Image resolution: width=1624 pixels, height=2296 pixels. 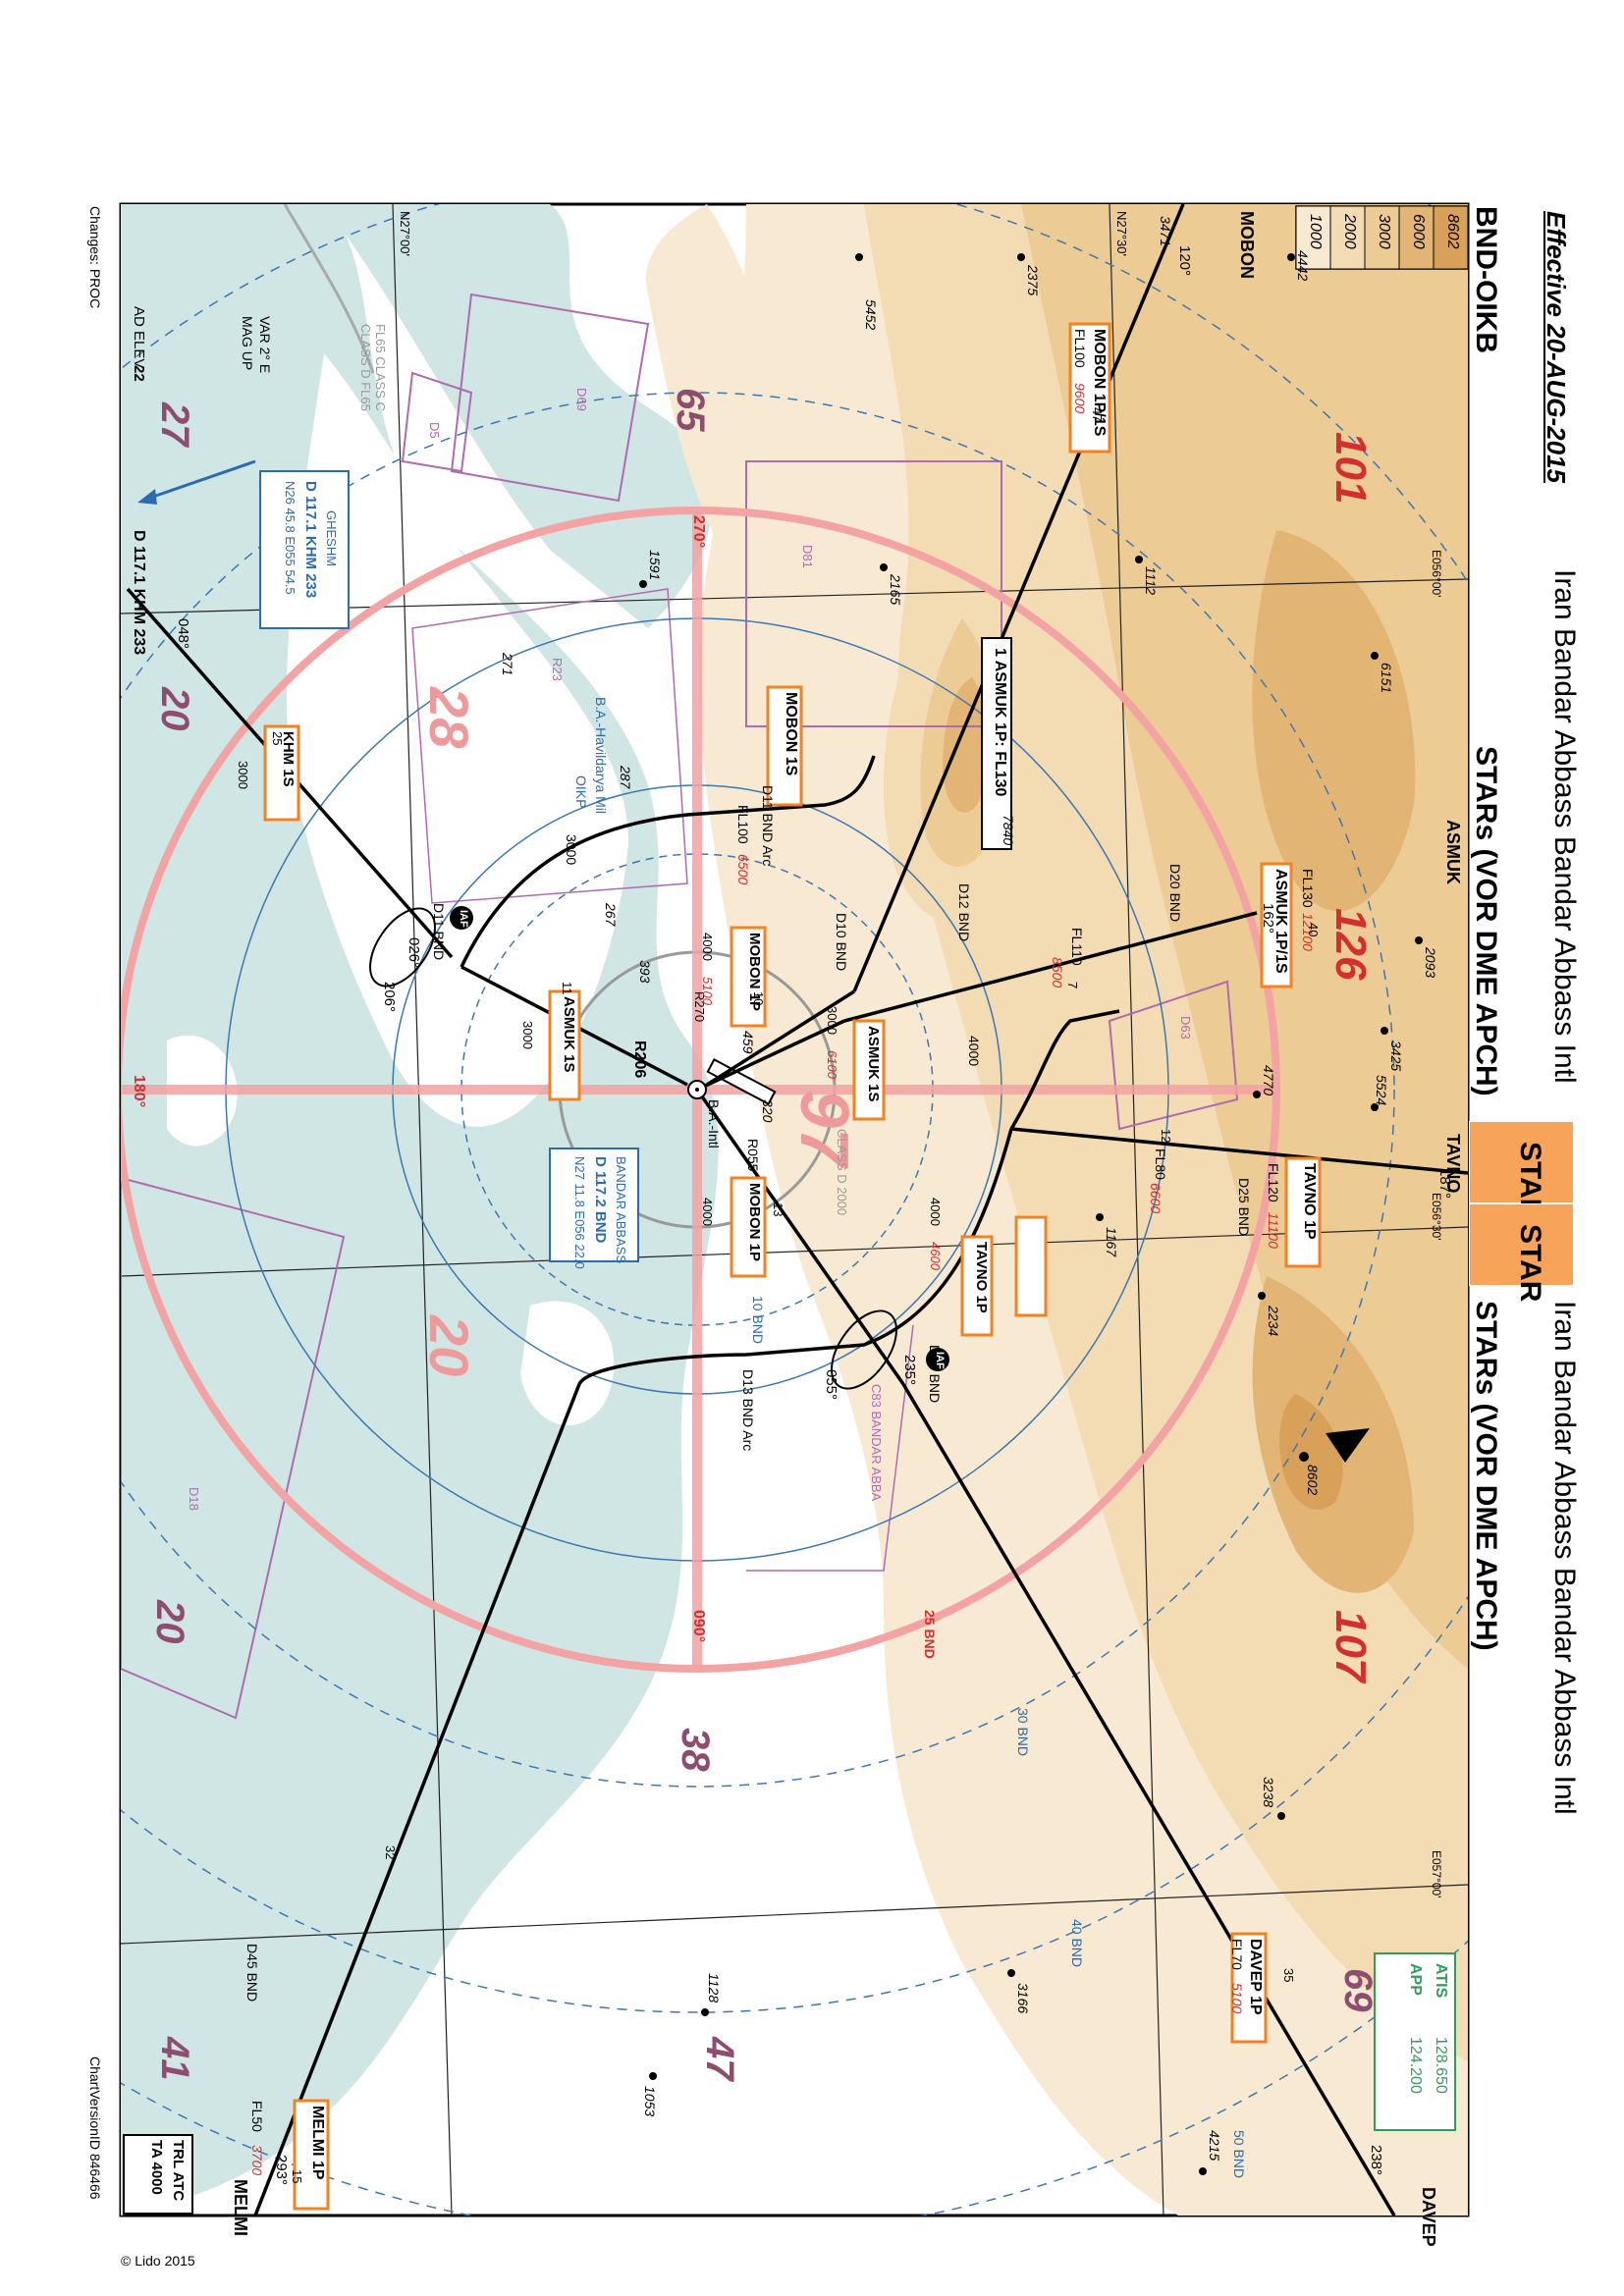 I want to click on route-d11-arc, so click(x=668, y=862).